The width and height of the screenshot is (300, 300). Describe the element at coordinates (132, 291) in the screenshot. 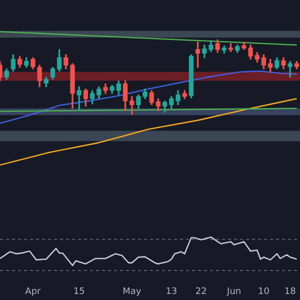

I see `x-tick-label: May` at that location.